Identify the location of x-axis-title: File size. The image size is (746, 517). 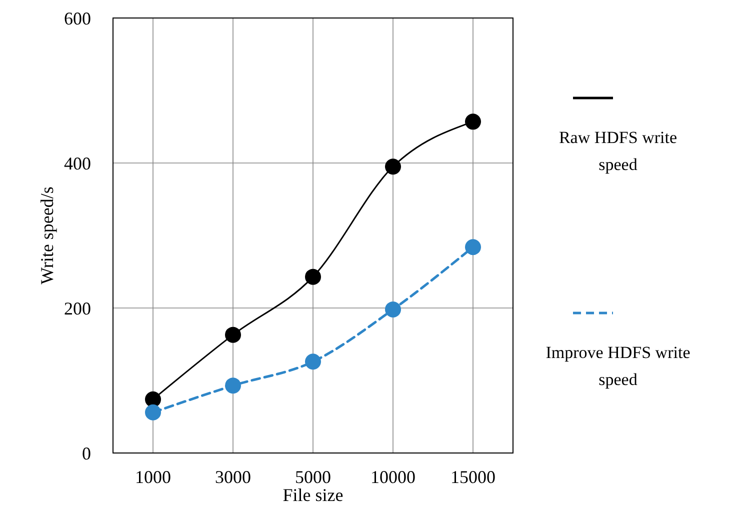
(313, 495).